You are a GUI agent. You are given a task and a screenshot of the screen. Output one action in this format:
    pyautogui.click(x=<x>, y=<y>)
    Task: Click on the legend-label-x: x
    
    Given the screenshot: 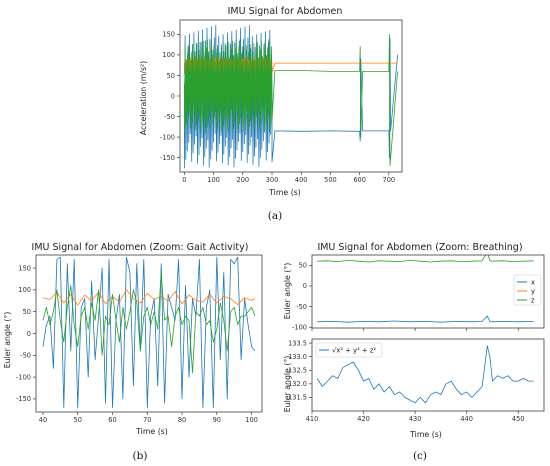 What is the action you would take?
    pyautogui.click(x=533, y=282)
    